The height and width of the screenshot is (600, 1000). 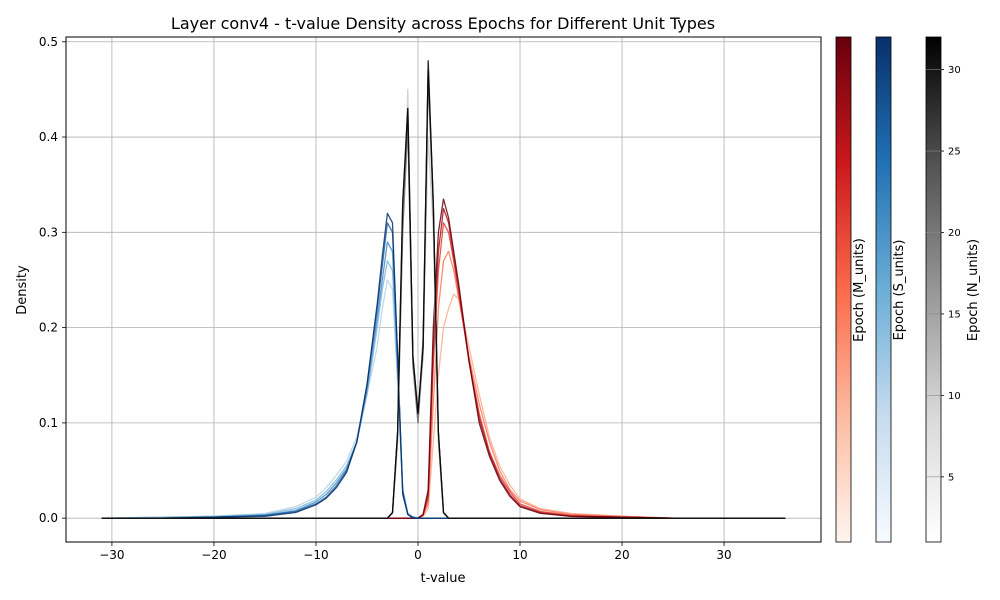 What do you see at coordinates (899, 290) in the screenshot?
I see `colorbar-label: Epoch (S_units)` at bounding box center [899, 290].